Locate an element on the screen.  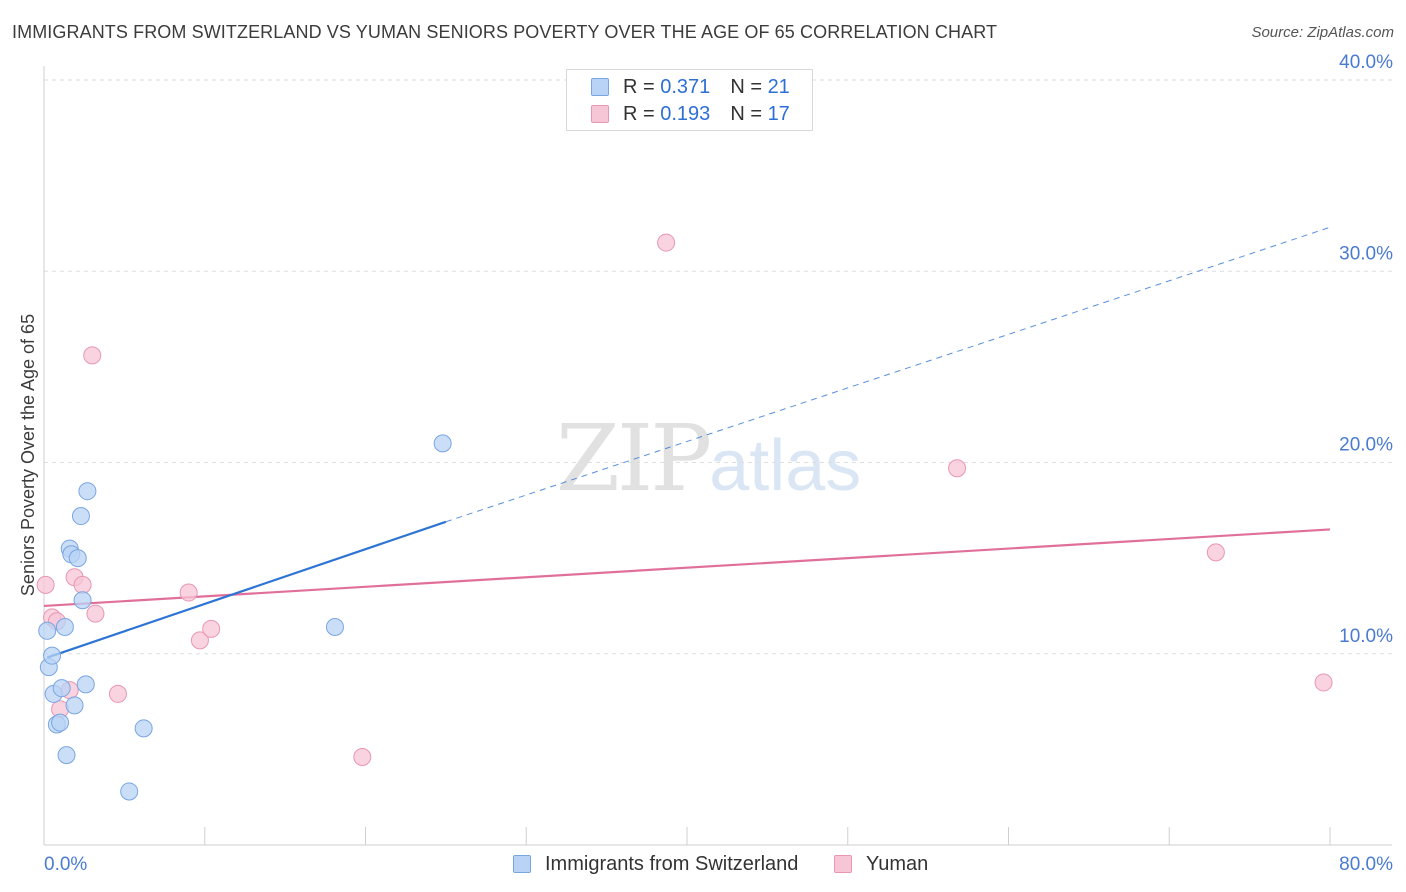
watermark-zip: ZIP is located at coordinates (634, 458).